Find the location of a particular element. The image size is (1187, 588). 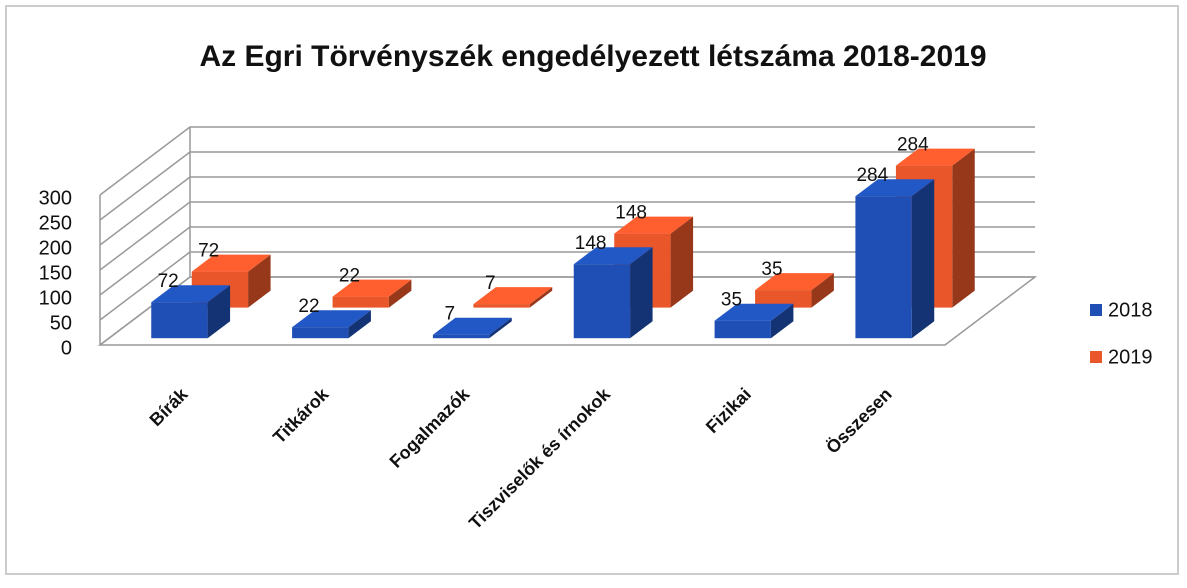

legend-label: 2019 is located at coordinates (1130, 357).